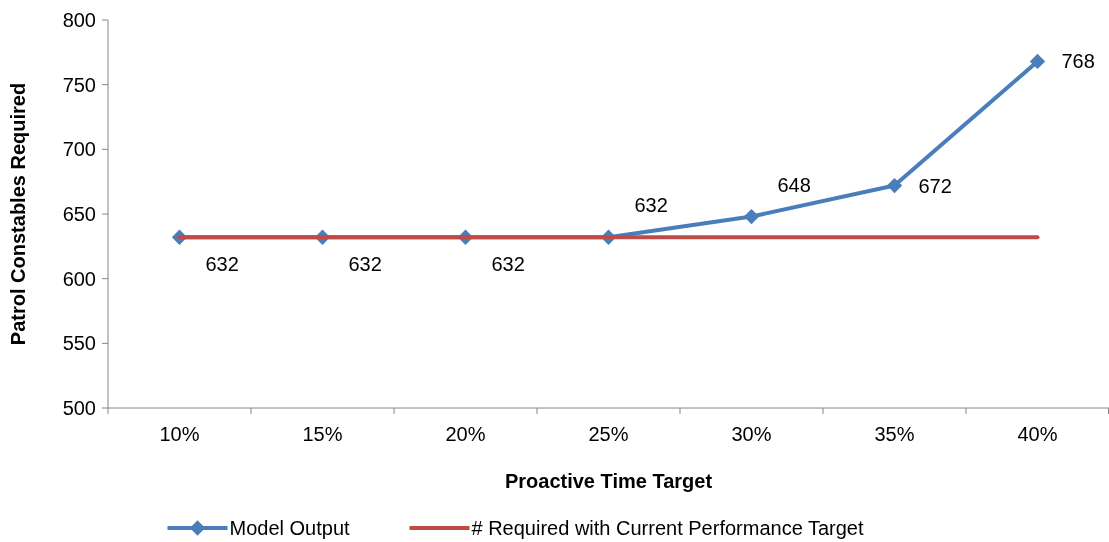 The image size is (1109, 542). Describe the element at coordinates (667, 528) in the screenshot. I see `legend-label: # Required with Current Performance Target` at that location.